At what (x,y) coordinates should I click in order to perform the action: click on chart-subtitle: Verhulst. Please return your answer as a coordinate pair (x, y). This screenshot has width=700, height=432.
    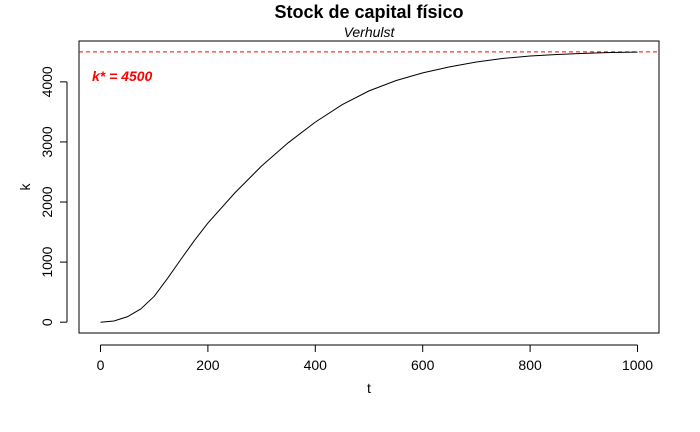
    Looking at the image, I should click on (370, 32).